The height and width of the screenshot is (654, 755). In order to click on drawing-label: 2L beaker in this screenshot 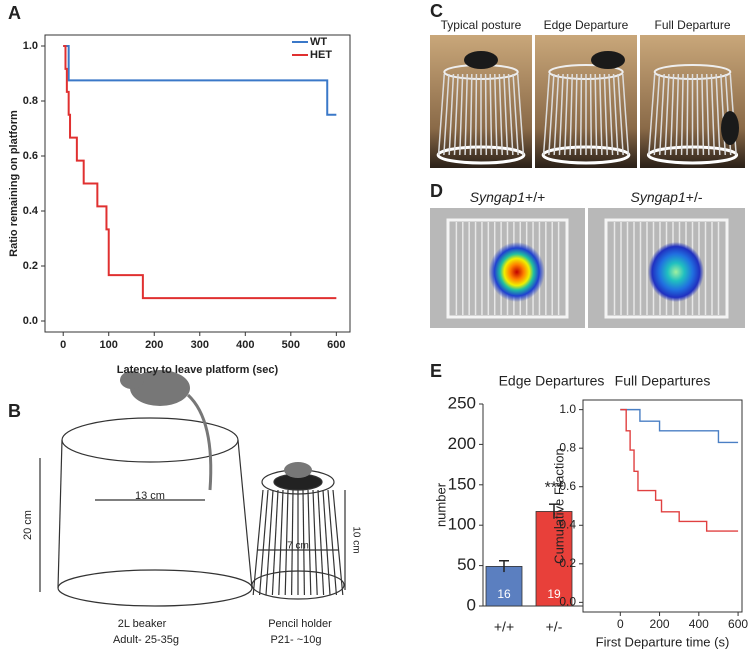, I will do `click(142, 624)`.